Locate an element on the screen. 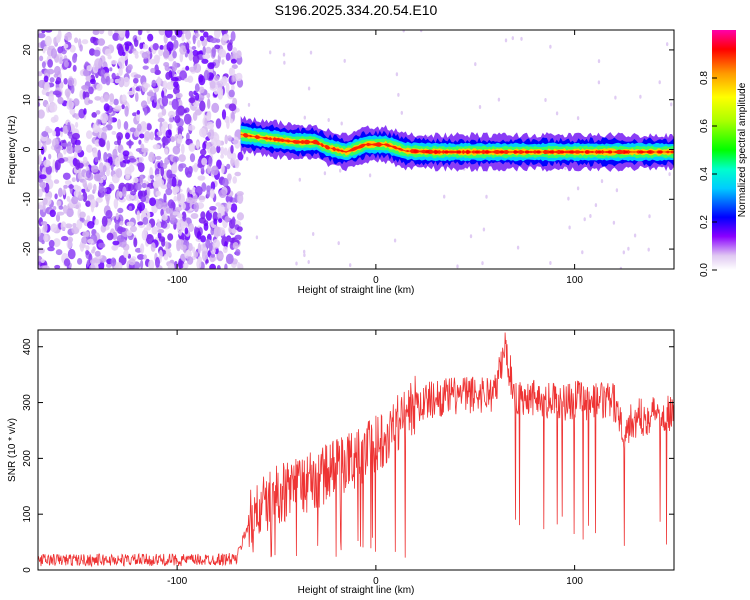  y-tick-label: 300 is located at coordinates (27, 402).